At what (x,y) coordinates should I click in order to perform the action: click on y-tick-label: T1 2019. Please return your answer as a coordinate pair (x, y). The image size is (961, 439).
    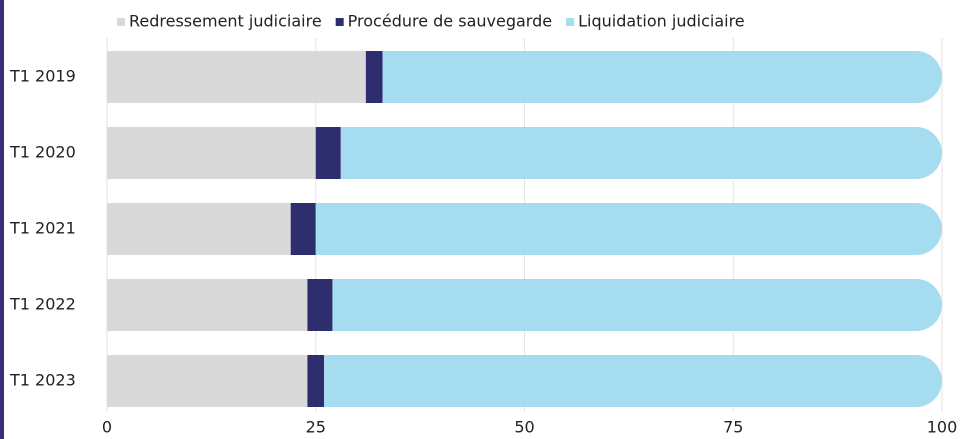
    Looking at the image, I should click on (42, 76).